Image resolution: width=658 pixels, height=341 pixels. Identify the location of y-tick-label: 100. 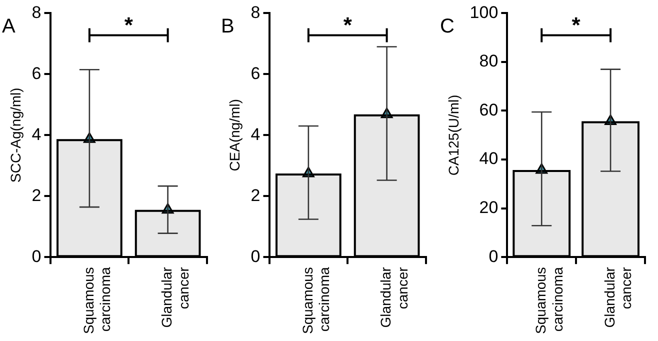
(484, 12).